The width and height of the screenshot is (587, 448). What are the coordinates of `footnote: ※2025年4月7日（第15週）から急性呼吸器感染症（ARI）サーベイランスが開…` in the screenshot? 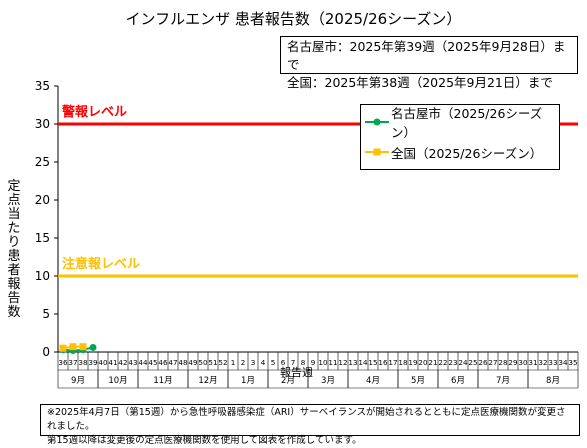 It's located at (310, 425).